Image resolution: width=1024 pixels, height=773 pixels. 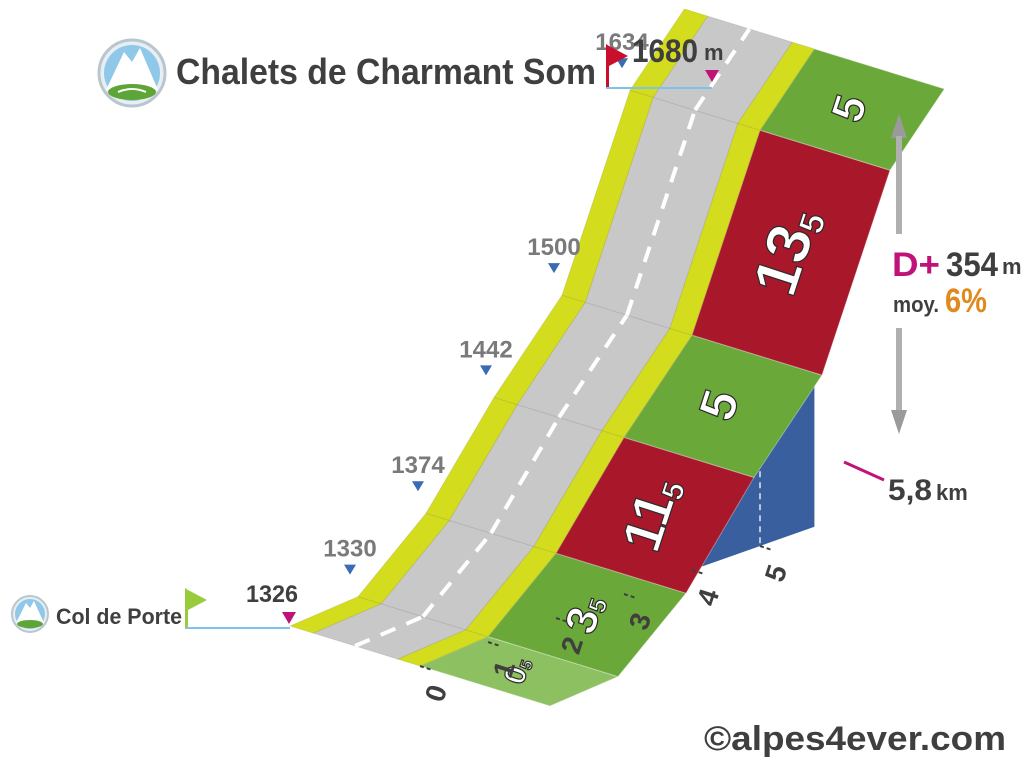 I want to click on altitude-label: 1330, so click(x=349, y=549).